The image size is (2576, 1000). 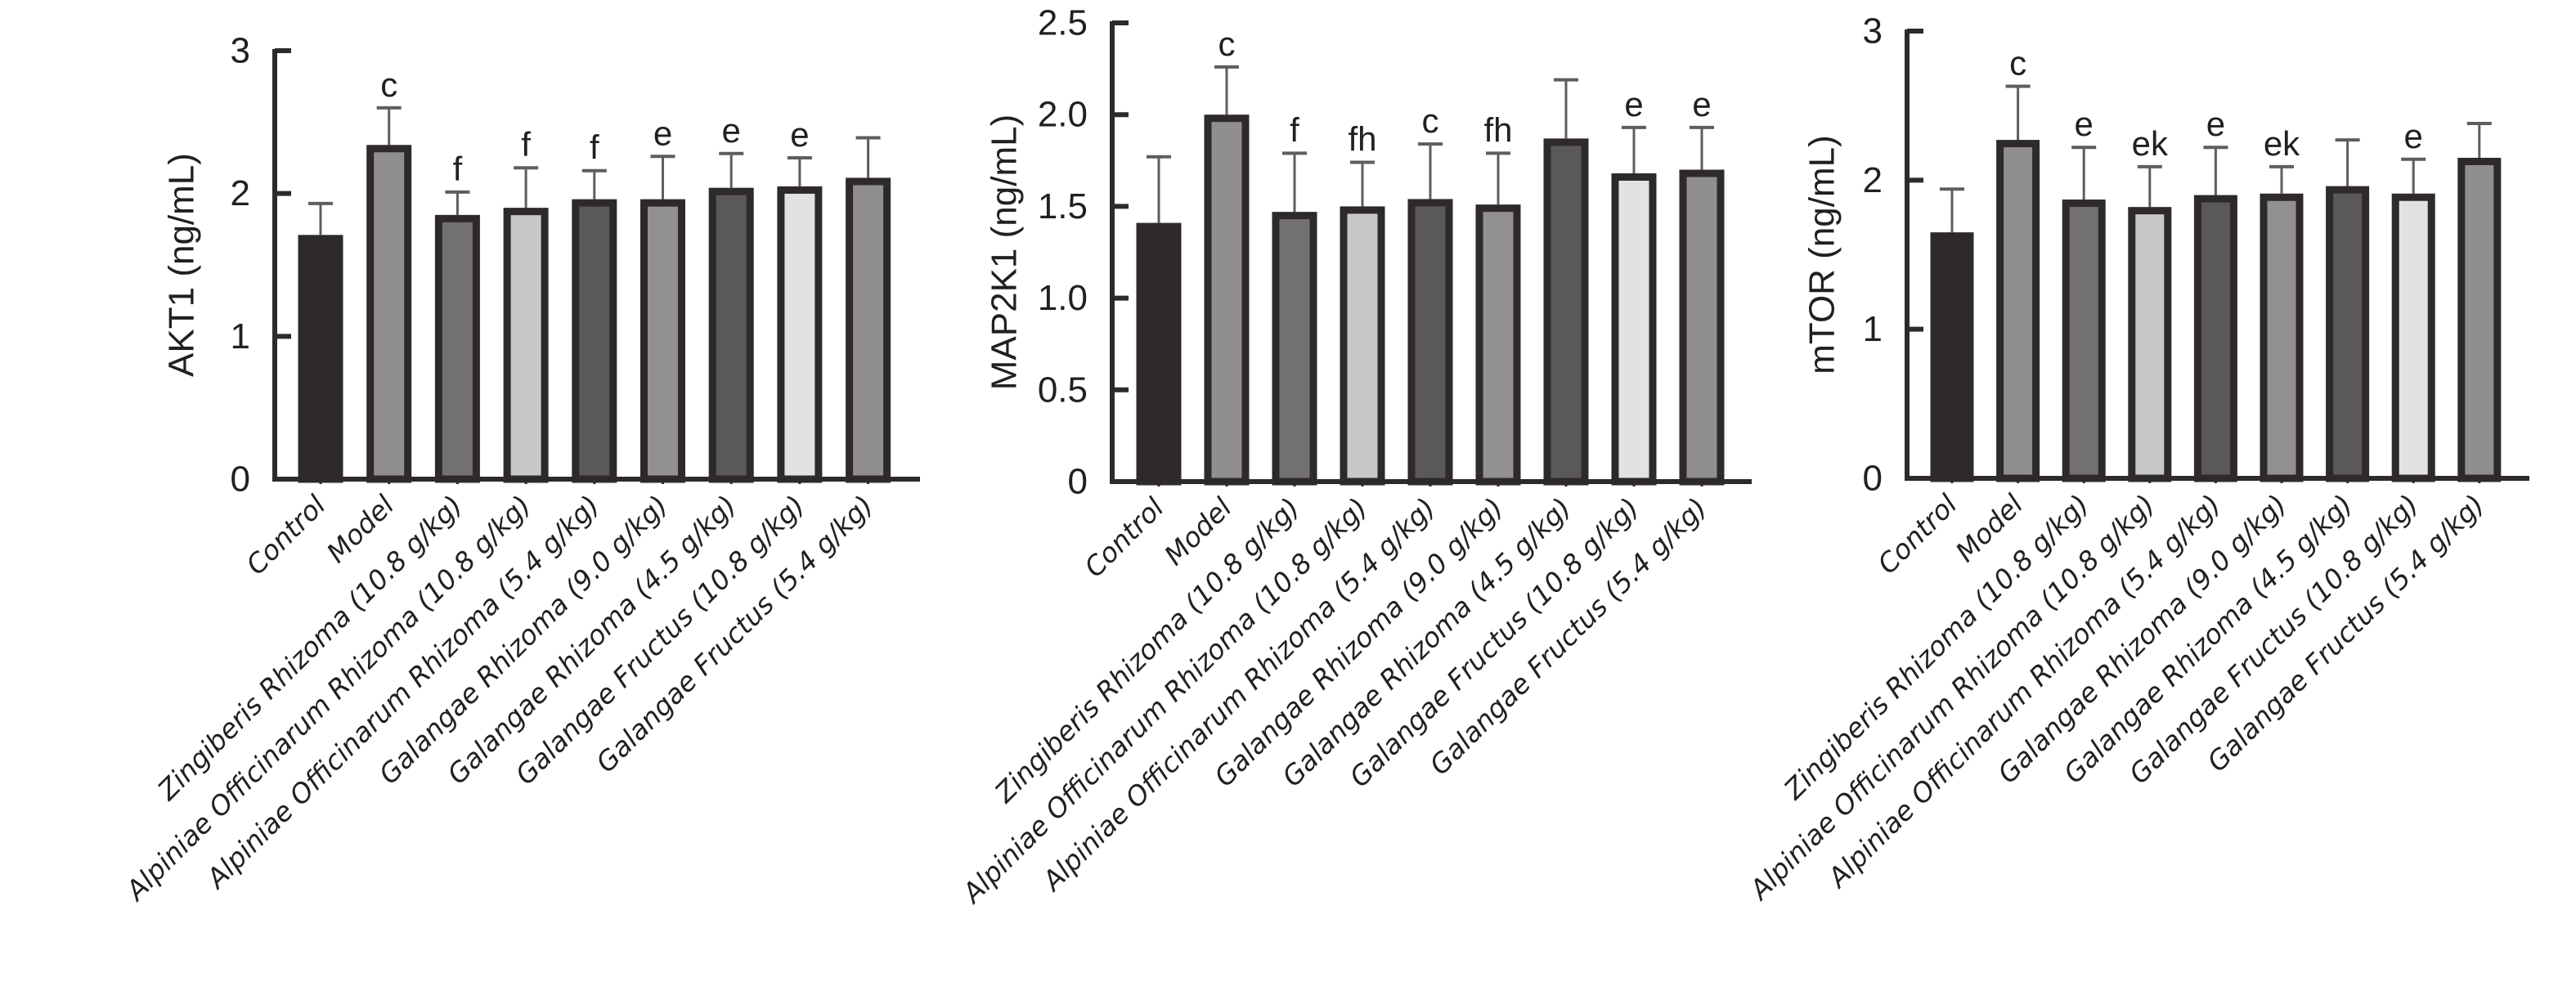 What do you see at coordinates (182, 265) in the screenshot?
I see `y-axis-title: AKT1 (ng/mL)` at bounding box center [182, 265].